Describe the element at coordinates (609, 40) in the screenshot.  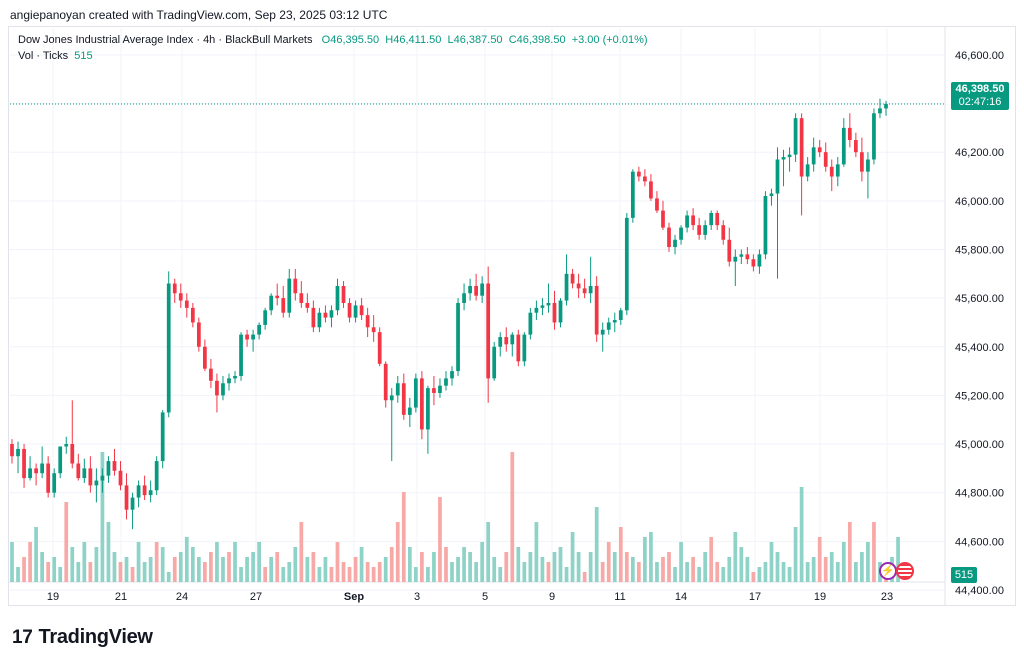
I see `change-value: +3.00 (+0.01%)` at that location.